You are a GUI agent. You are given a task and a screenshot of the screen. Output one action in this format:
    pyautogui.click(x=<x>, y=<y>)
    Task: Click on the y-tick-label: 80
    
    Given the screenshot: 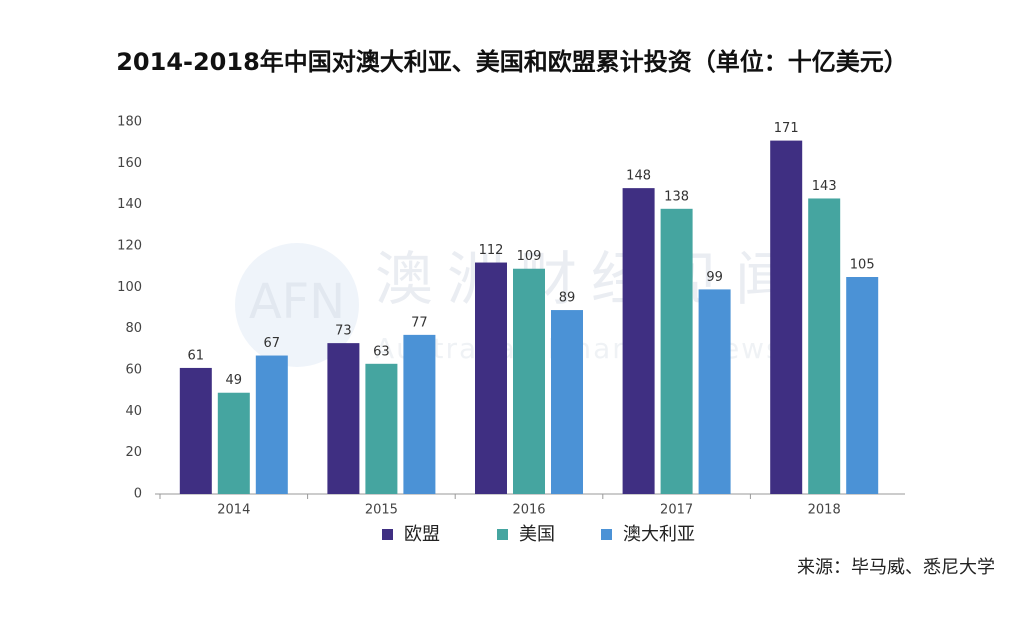 What is the action you would take?
    pyautogui.click(x=133, y=328)
    